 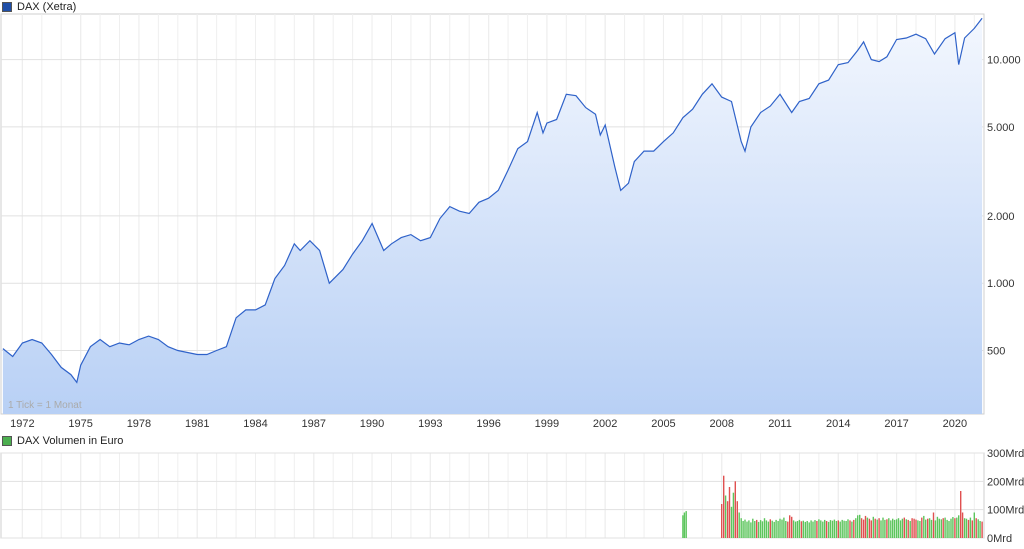 I want to click on price-y-tick-label: 2.000, so click(x=1001, y=217).